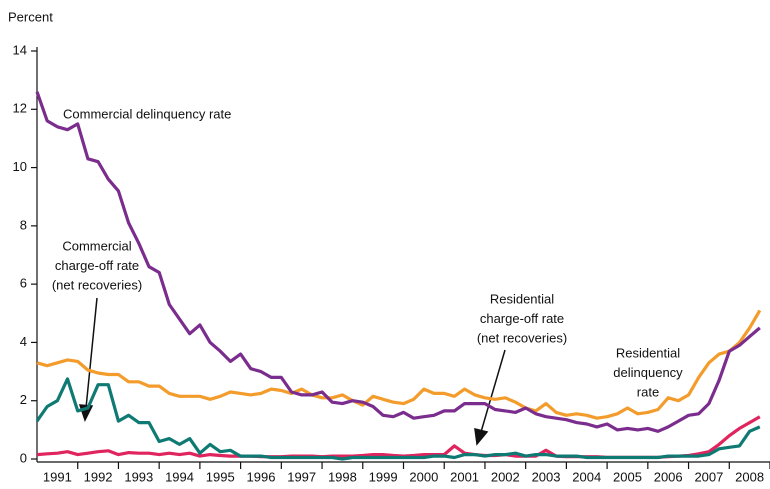 The image size is (770, 489). What do you see at coordinates (98, 476) in the screenshot?
I see `x-tick-label: 1992` at bounding box center [98, 476].